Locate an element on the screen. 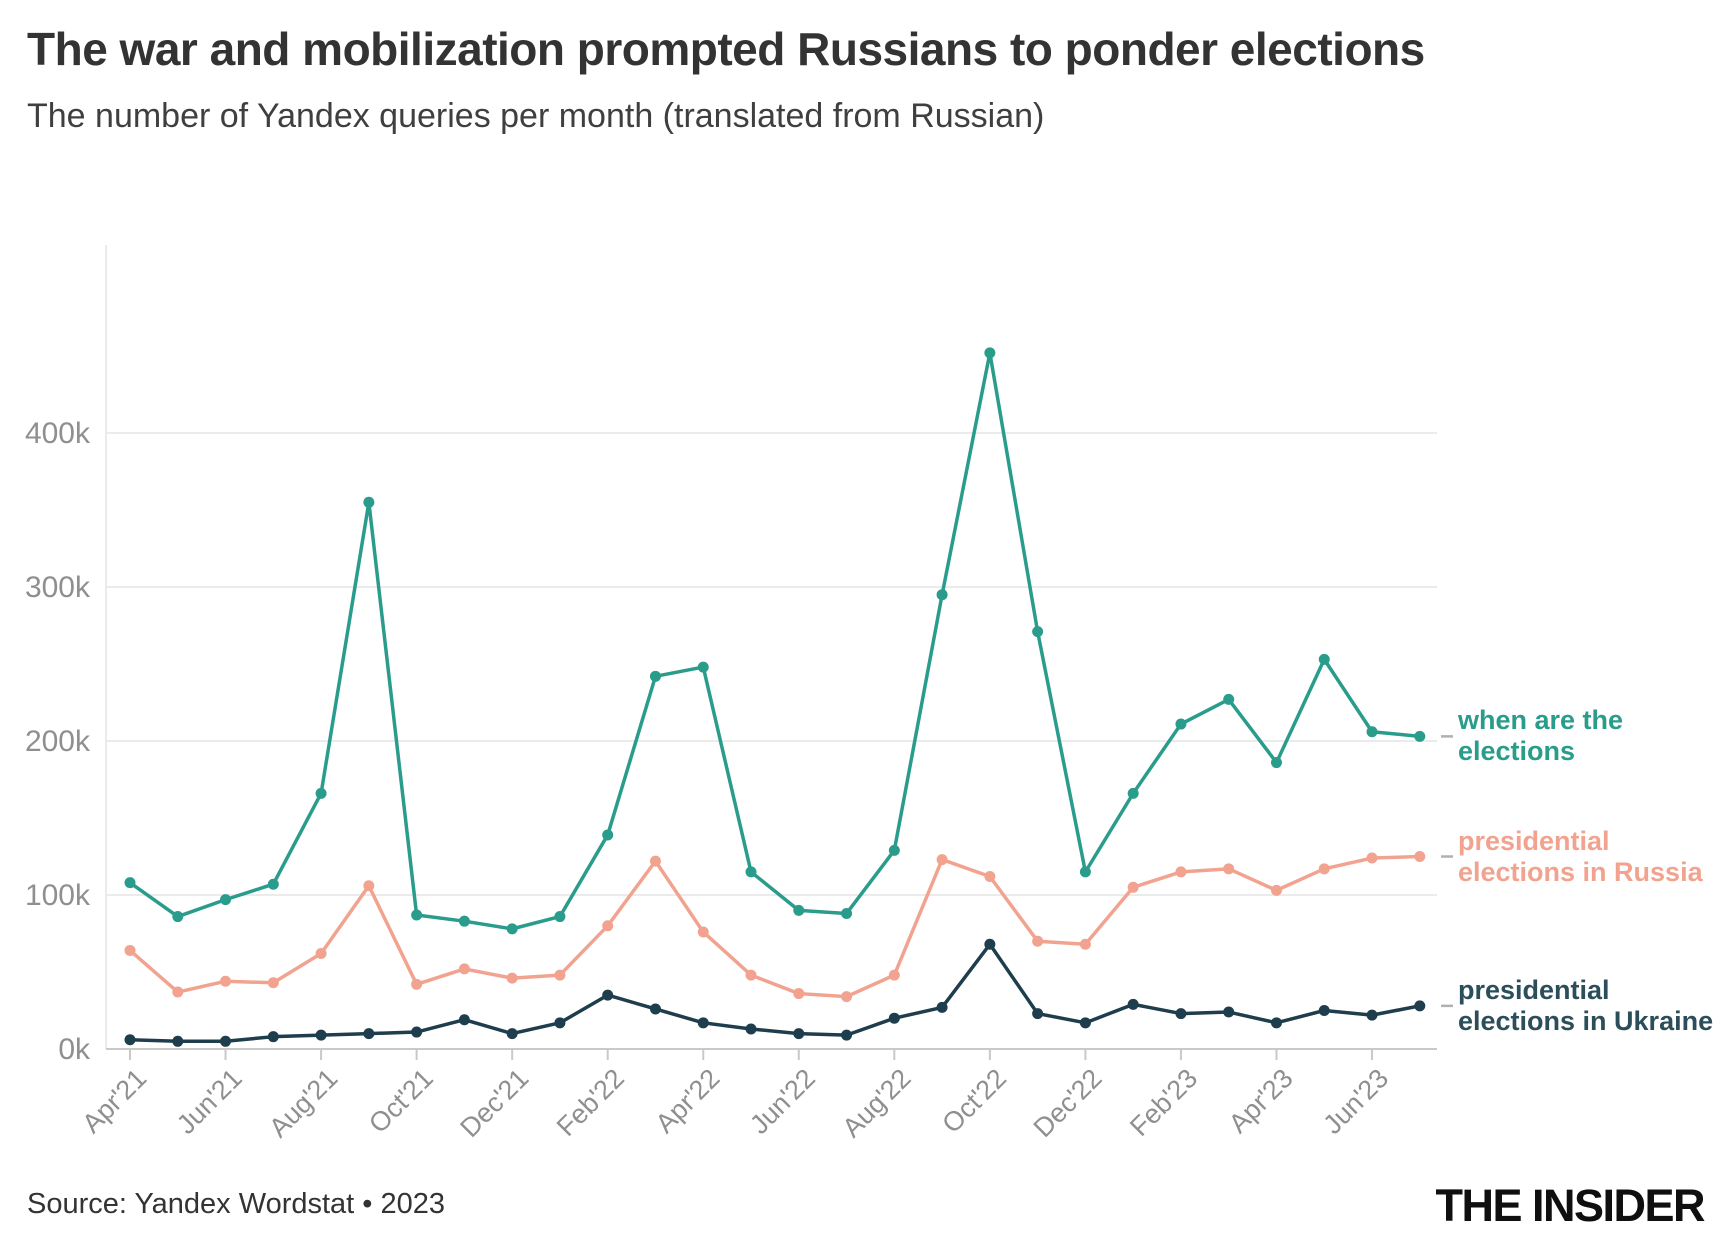 Image resolution: width=1732 pixels, height=1251 pixels. data-point-presidential-elections-in-Ukraine-Jan'22 is located at coordinates (560, 1023).